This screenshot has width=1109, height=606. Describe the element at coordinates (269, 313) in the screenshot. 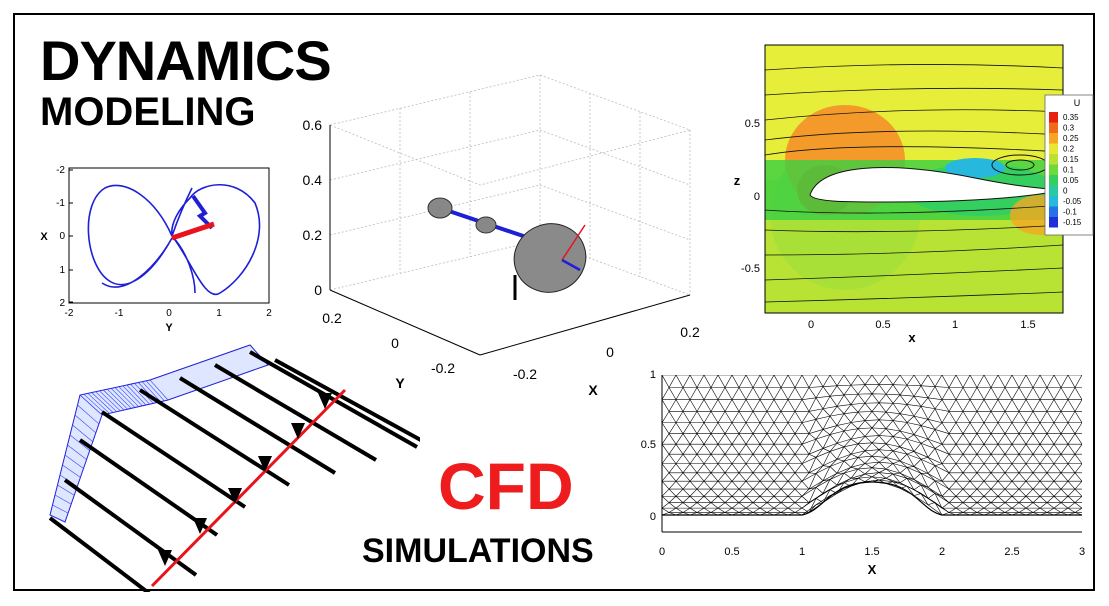

I see `trajectory-xtick: 2` at that location.